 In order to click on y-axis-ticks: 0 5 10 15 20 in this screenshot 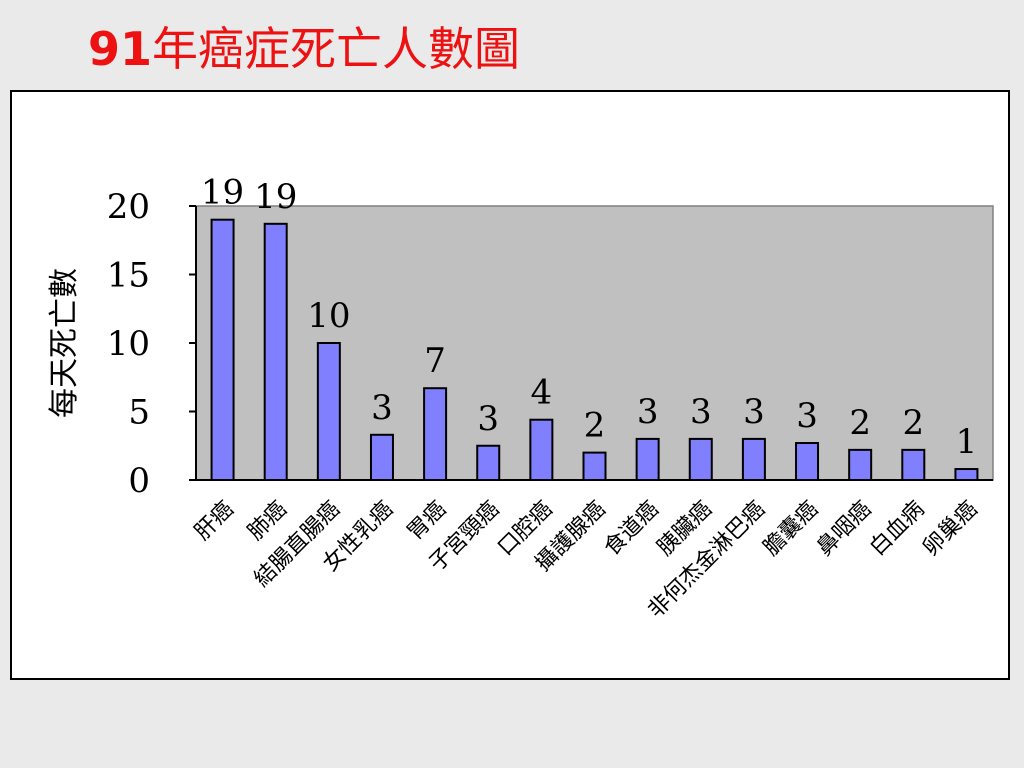, I will do `click(151, 344)`.